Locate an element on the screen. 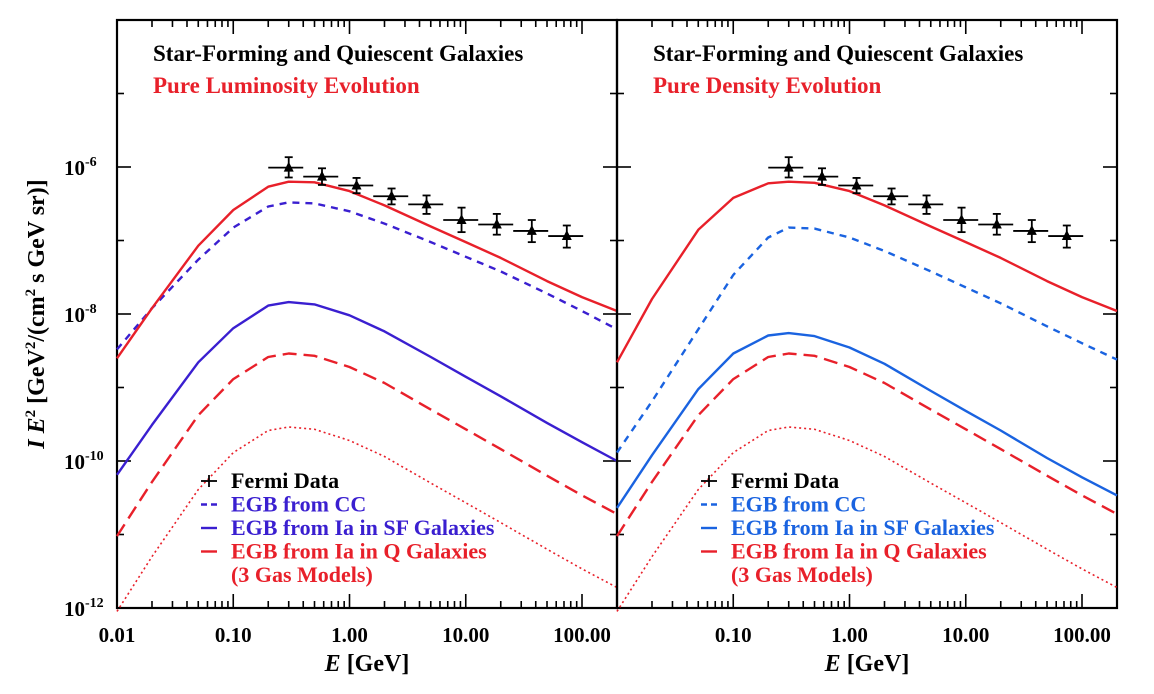 The width and height of the screenshot is (1154, 694). x-axis-label-left: E [GeV] is located at coordinates (367, 664).